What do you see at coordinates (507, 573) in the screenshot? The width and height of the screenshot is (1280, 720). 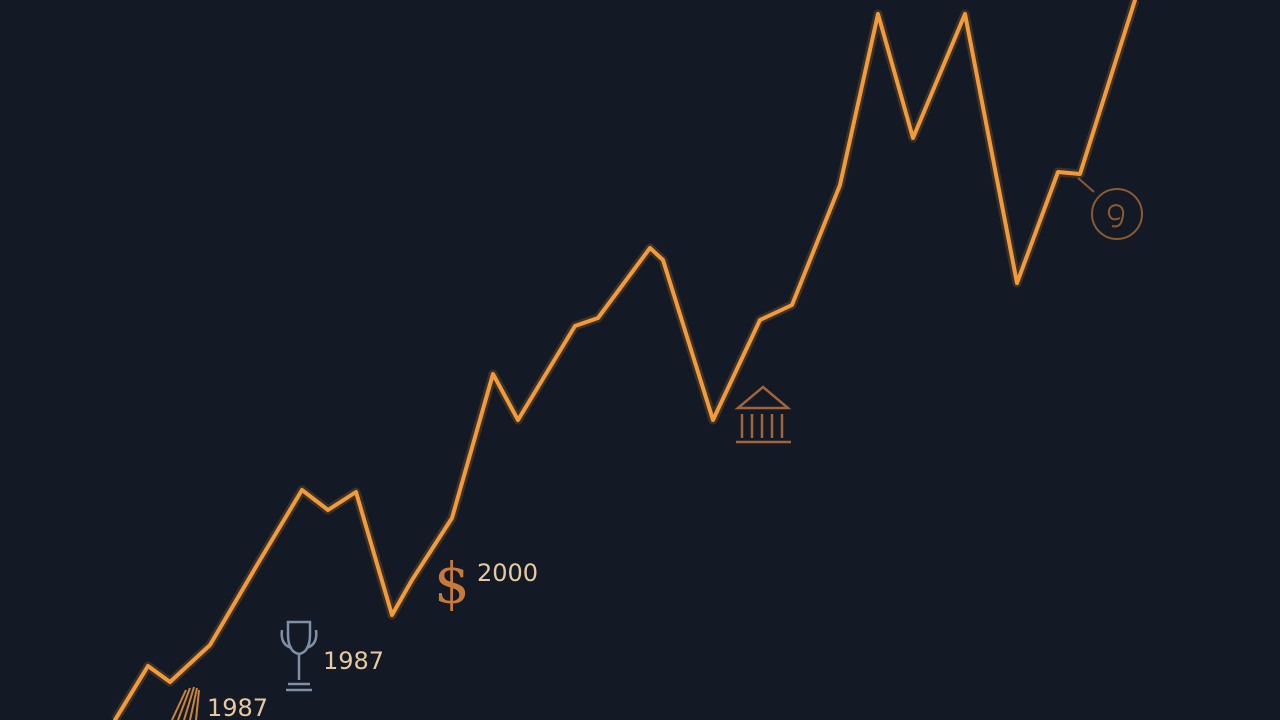 I see `annotation: 2000` at bounding box center [507, 573].